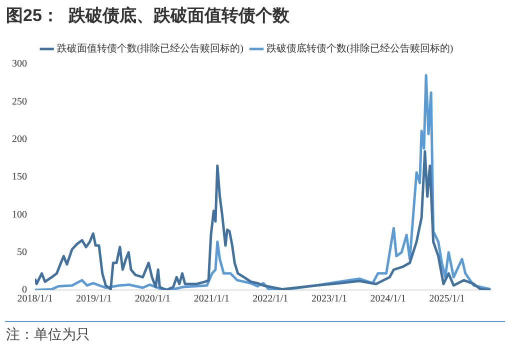  I want to click on x-tick-label: 2023/1/1, so click(329, 299).